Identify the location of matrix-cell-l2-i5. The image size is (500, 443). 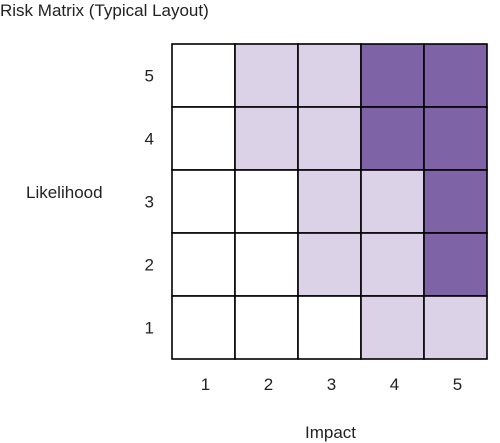
(455, 264).